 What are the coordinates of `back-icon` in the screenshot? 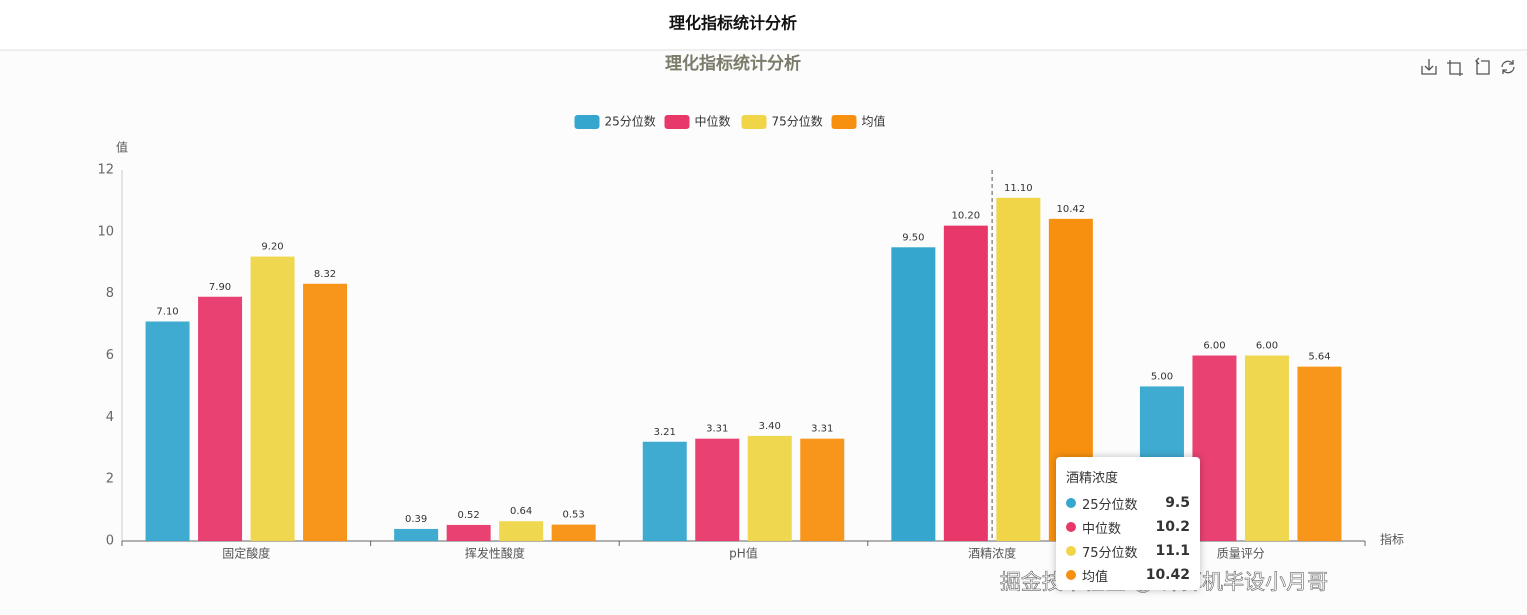 It's located at (1482, 66).